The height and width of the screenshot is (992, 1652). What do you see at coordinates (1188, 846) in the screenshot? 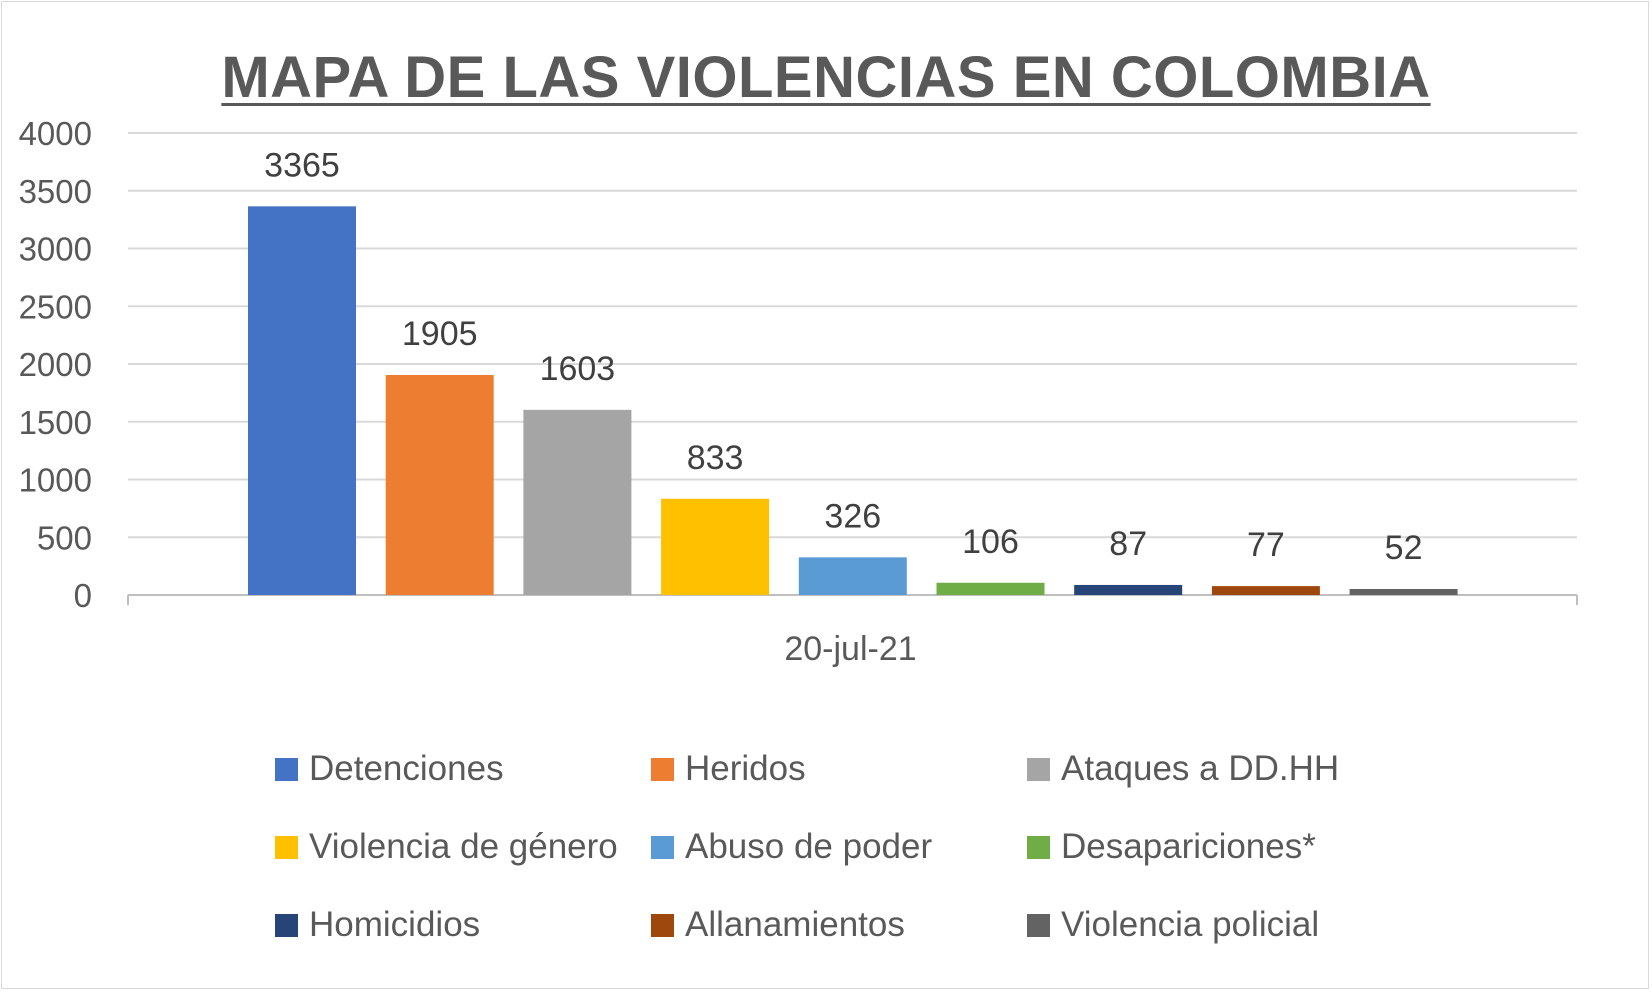
I see `legend-label: Desapariciones*` at bounding box center [1188, 846].